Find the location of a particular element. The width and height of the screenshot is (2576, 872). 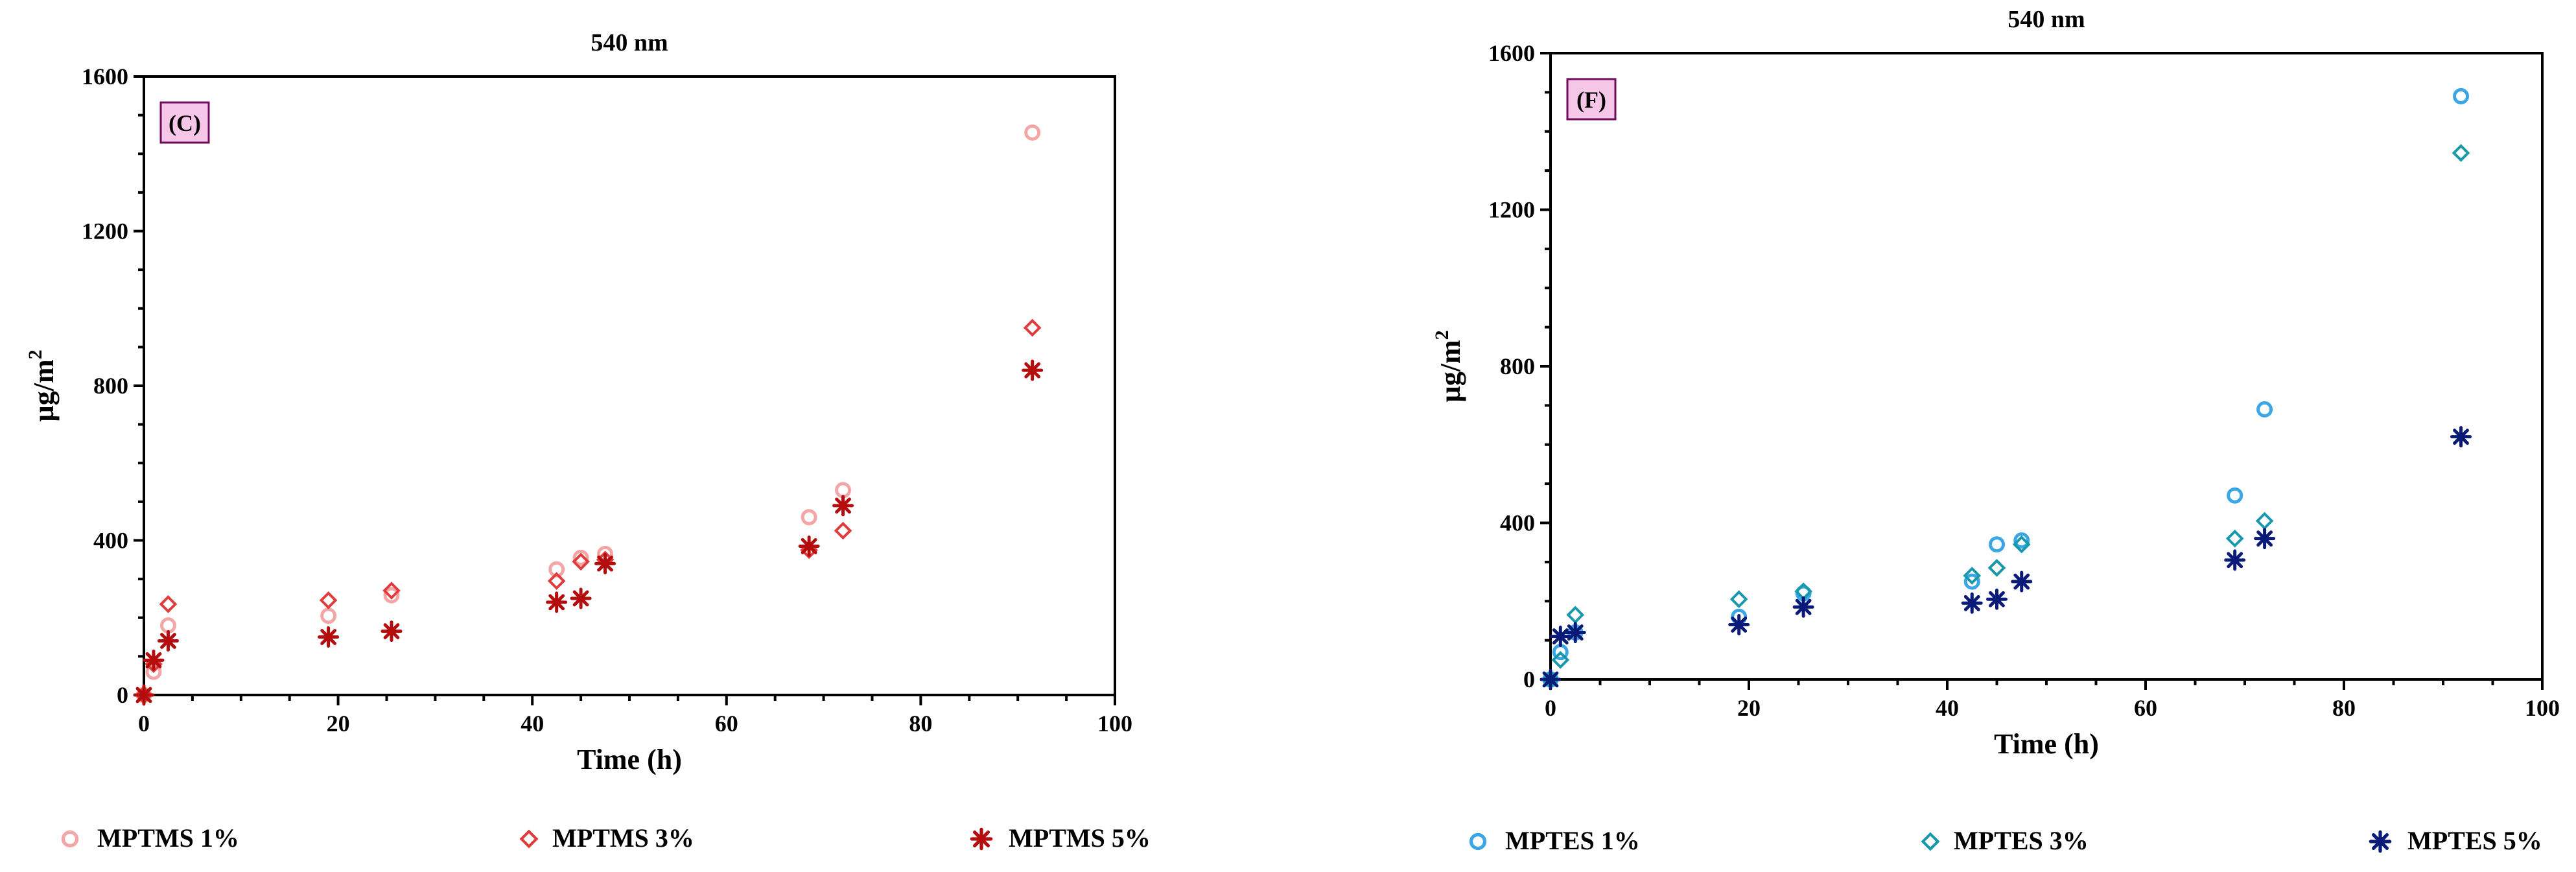

legend-label-f-1: MPTES 3% is located at coordinates (2021, 841).